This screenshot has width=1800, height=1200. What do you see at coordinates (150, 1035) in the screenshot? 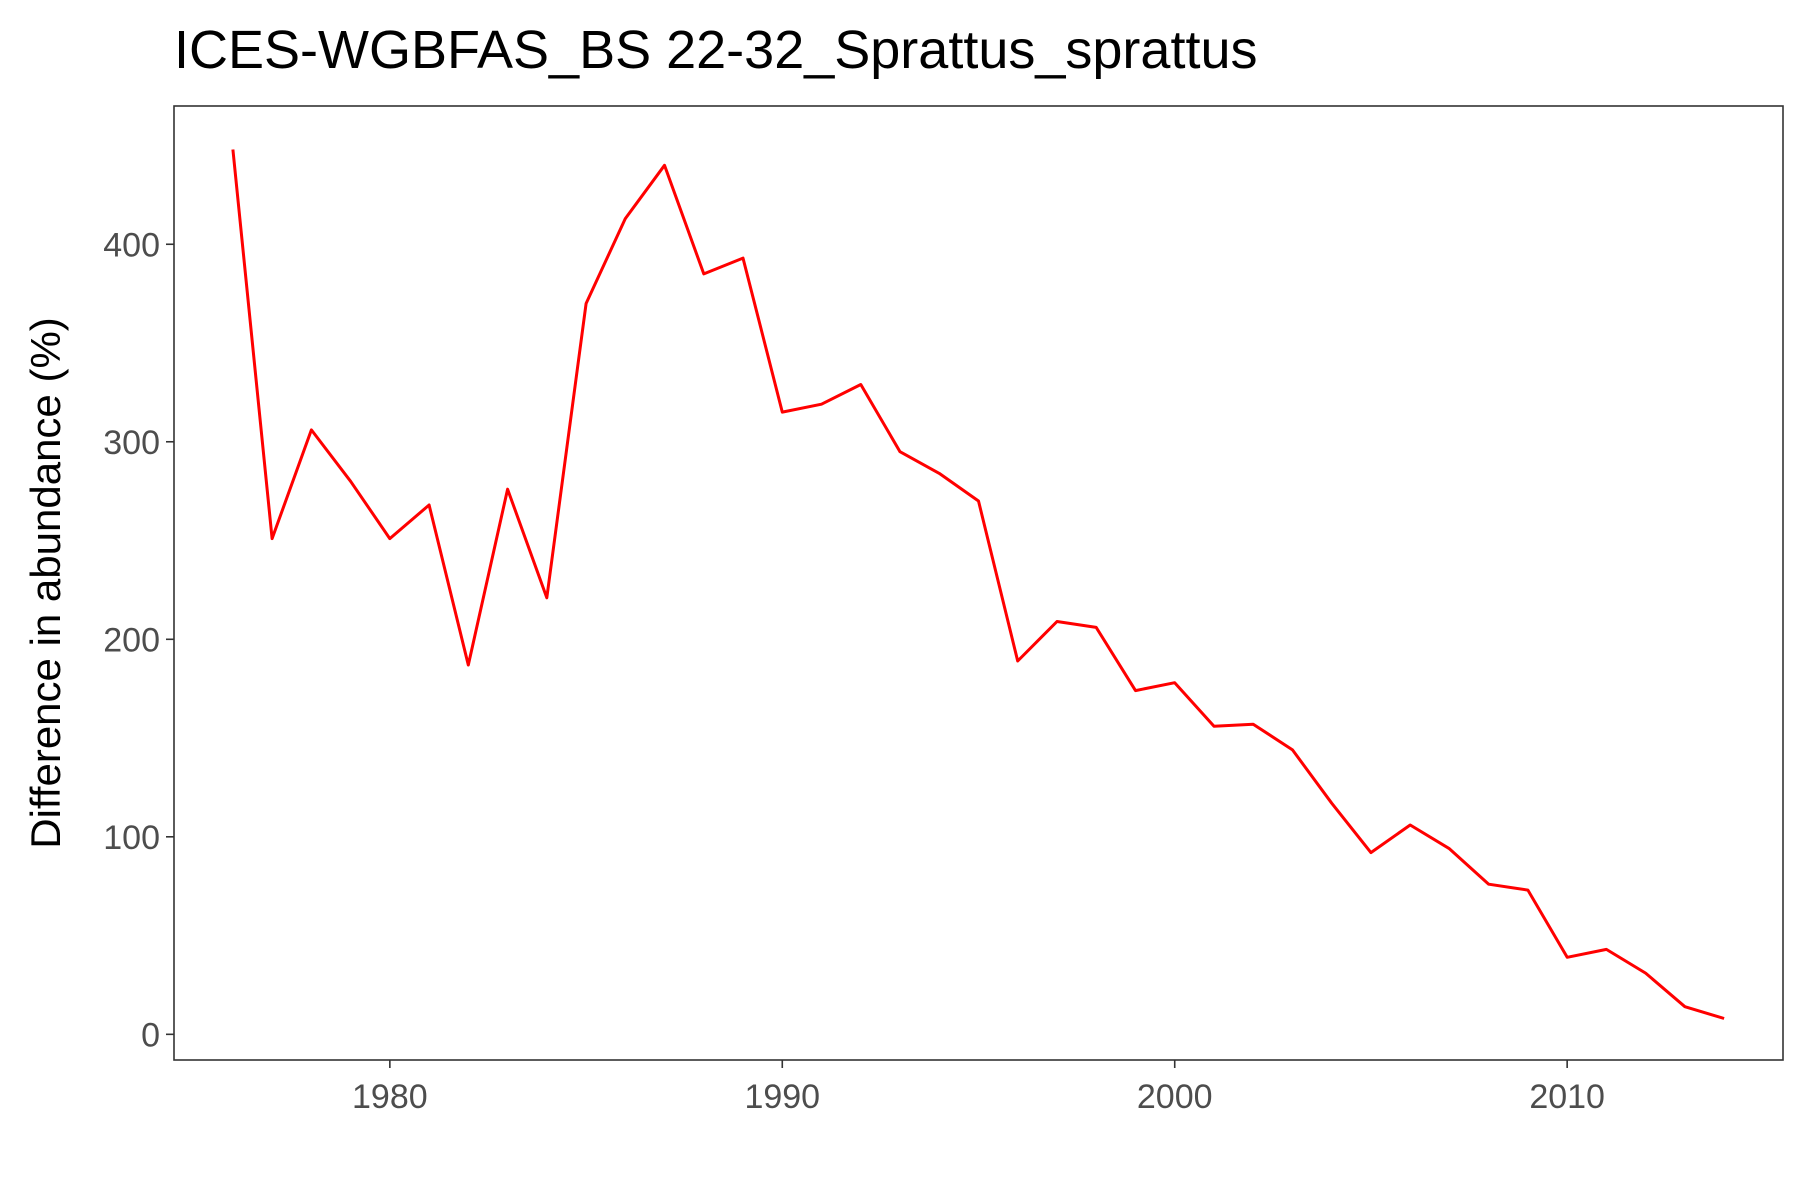
I see `y-tick-label: 0` at bounding box center [150, 1035].